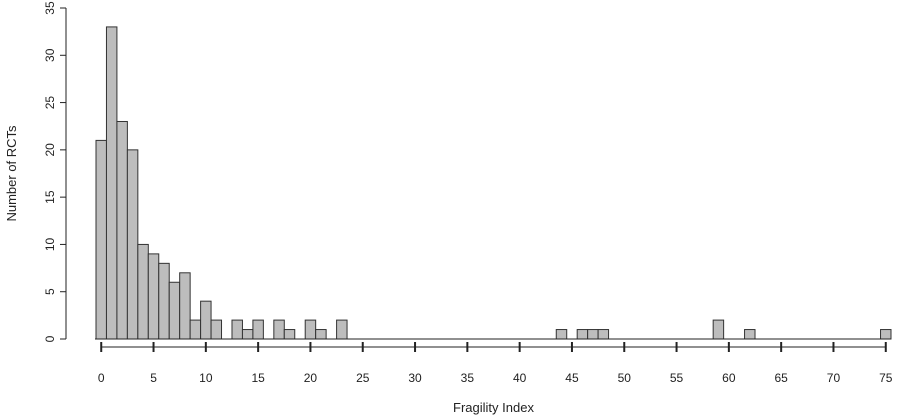  I want to click on x-tick-label: 75, so click(886, 378).